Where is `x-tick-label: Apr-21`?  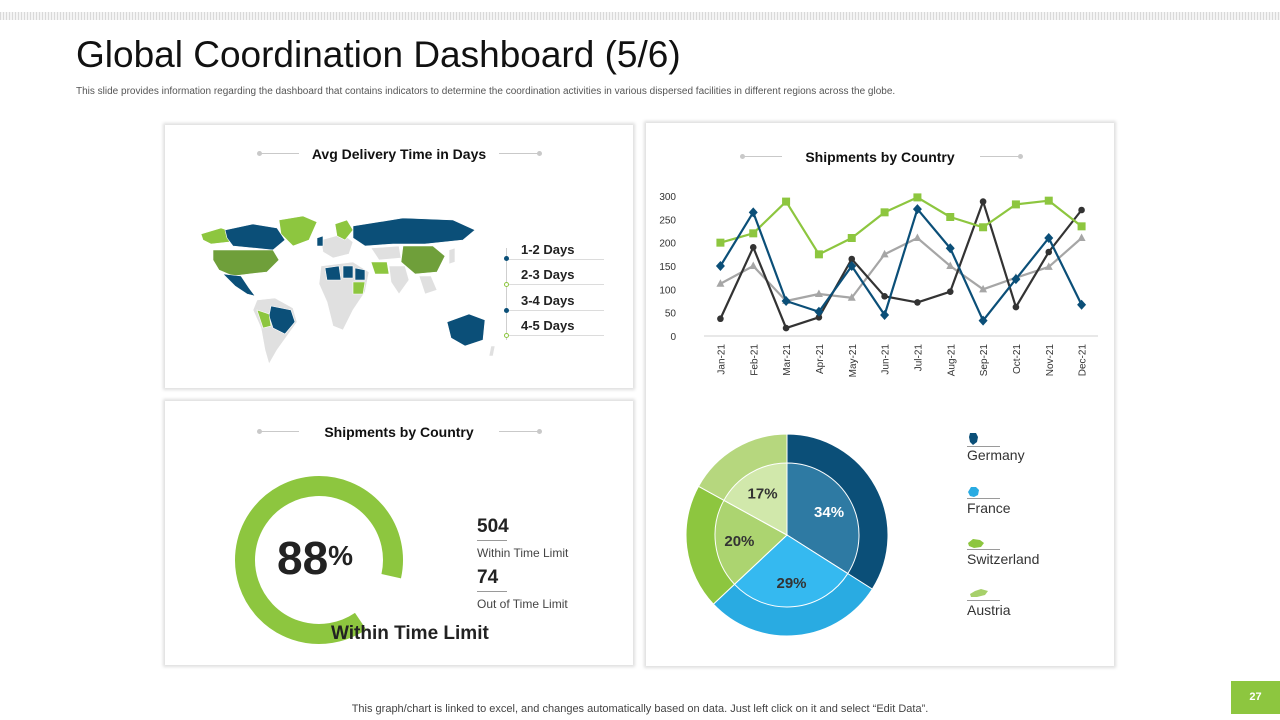 x-tick-label: Apr-21 is located at coordinates (820, 359).